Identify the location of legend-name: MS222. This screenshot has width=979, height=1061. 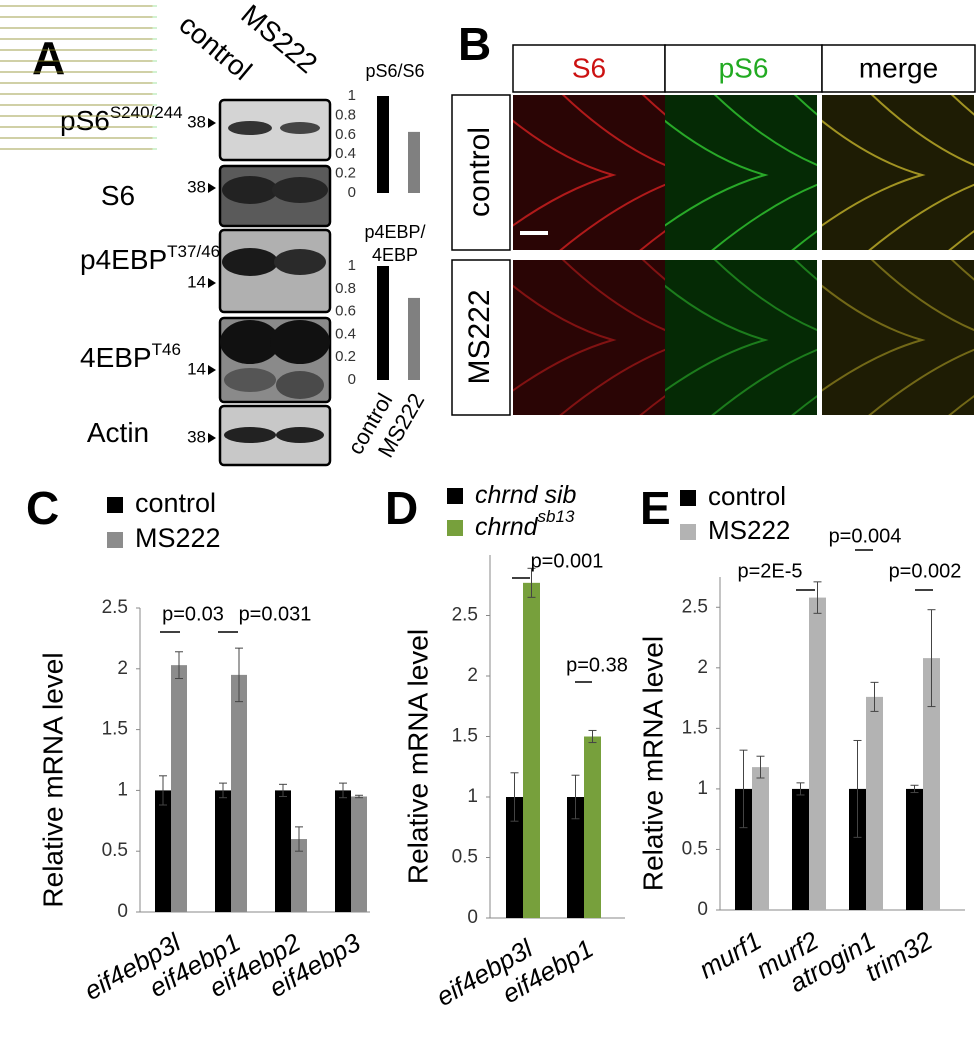
(178, 538).